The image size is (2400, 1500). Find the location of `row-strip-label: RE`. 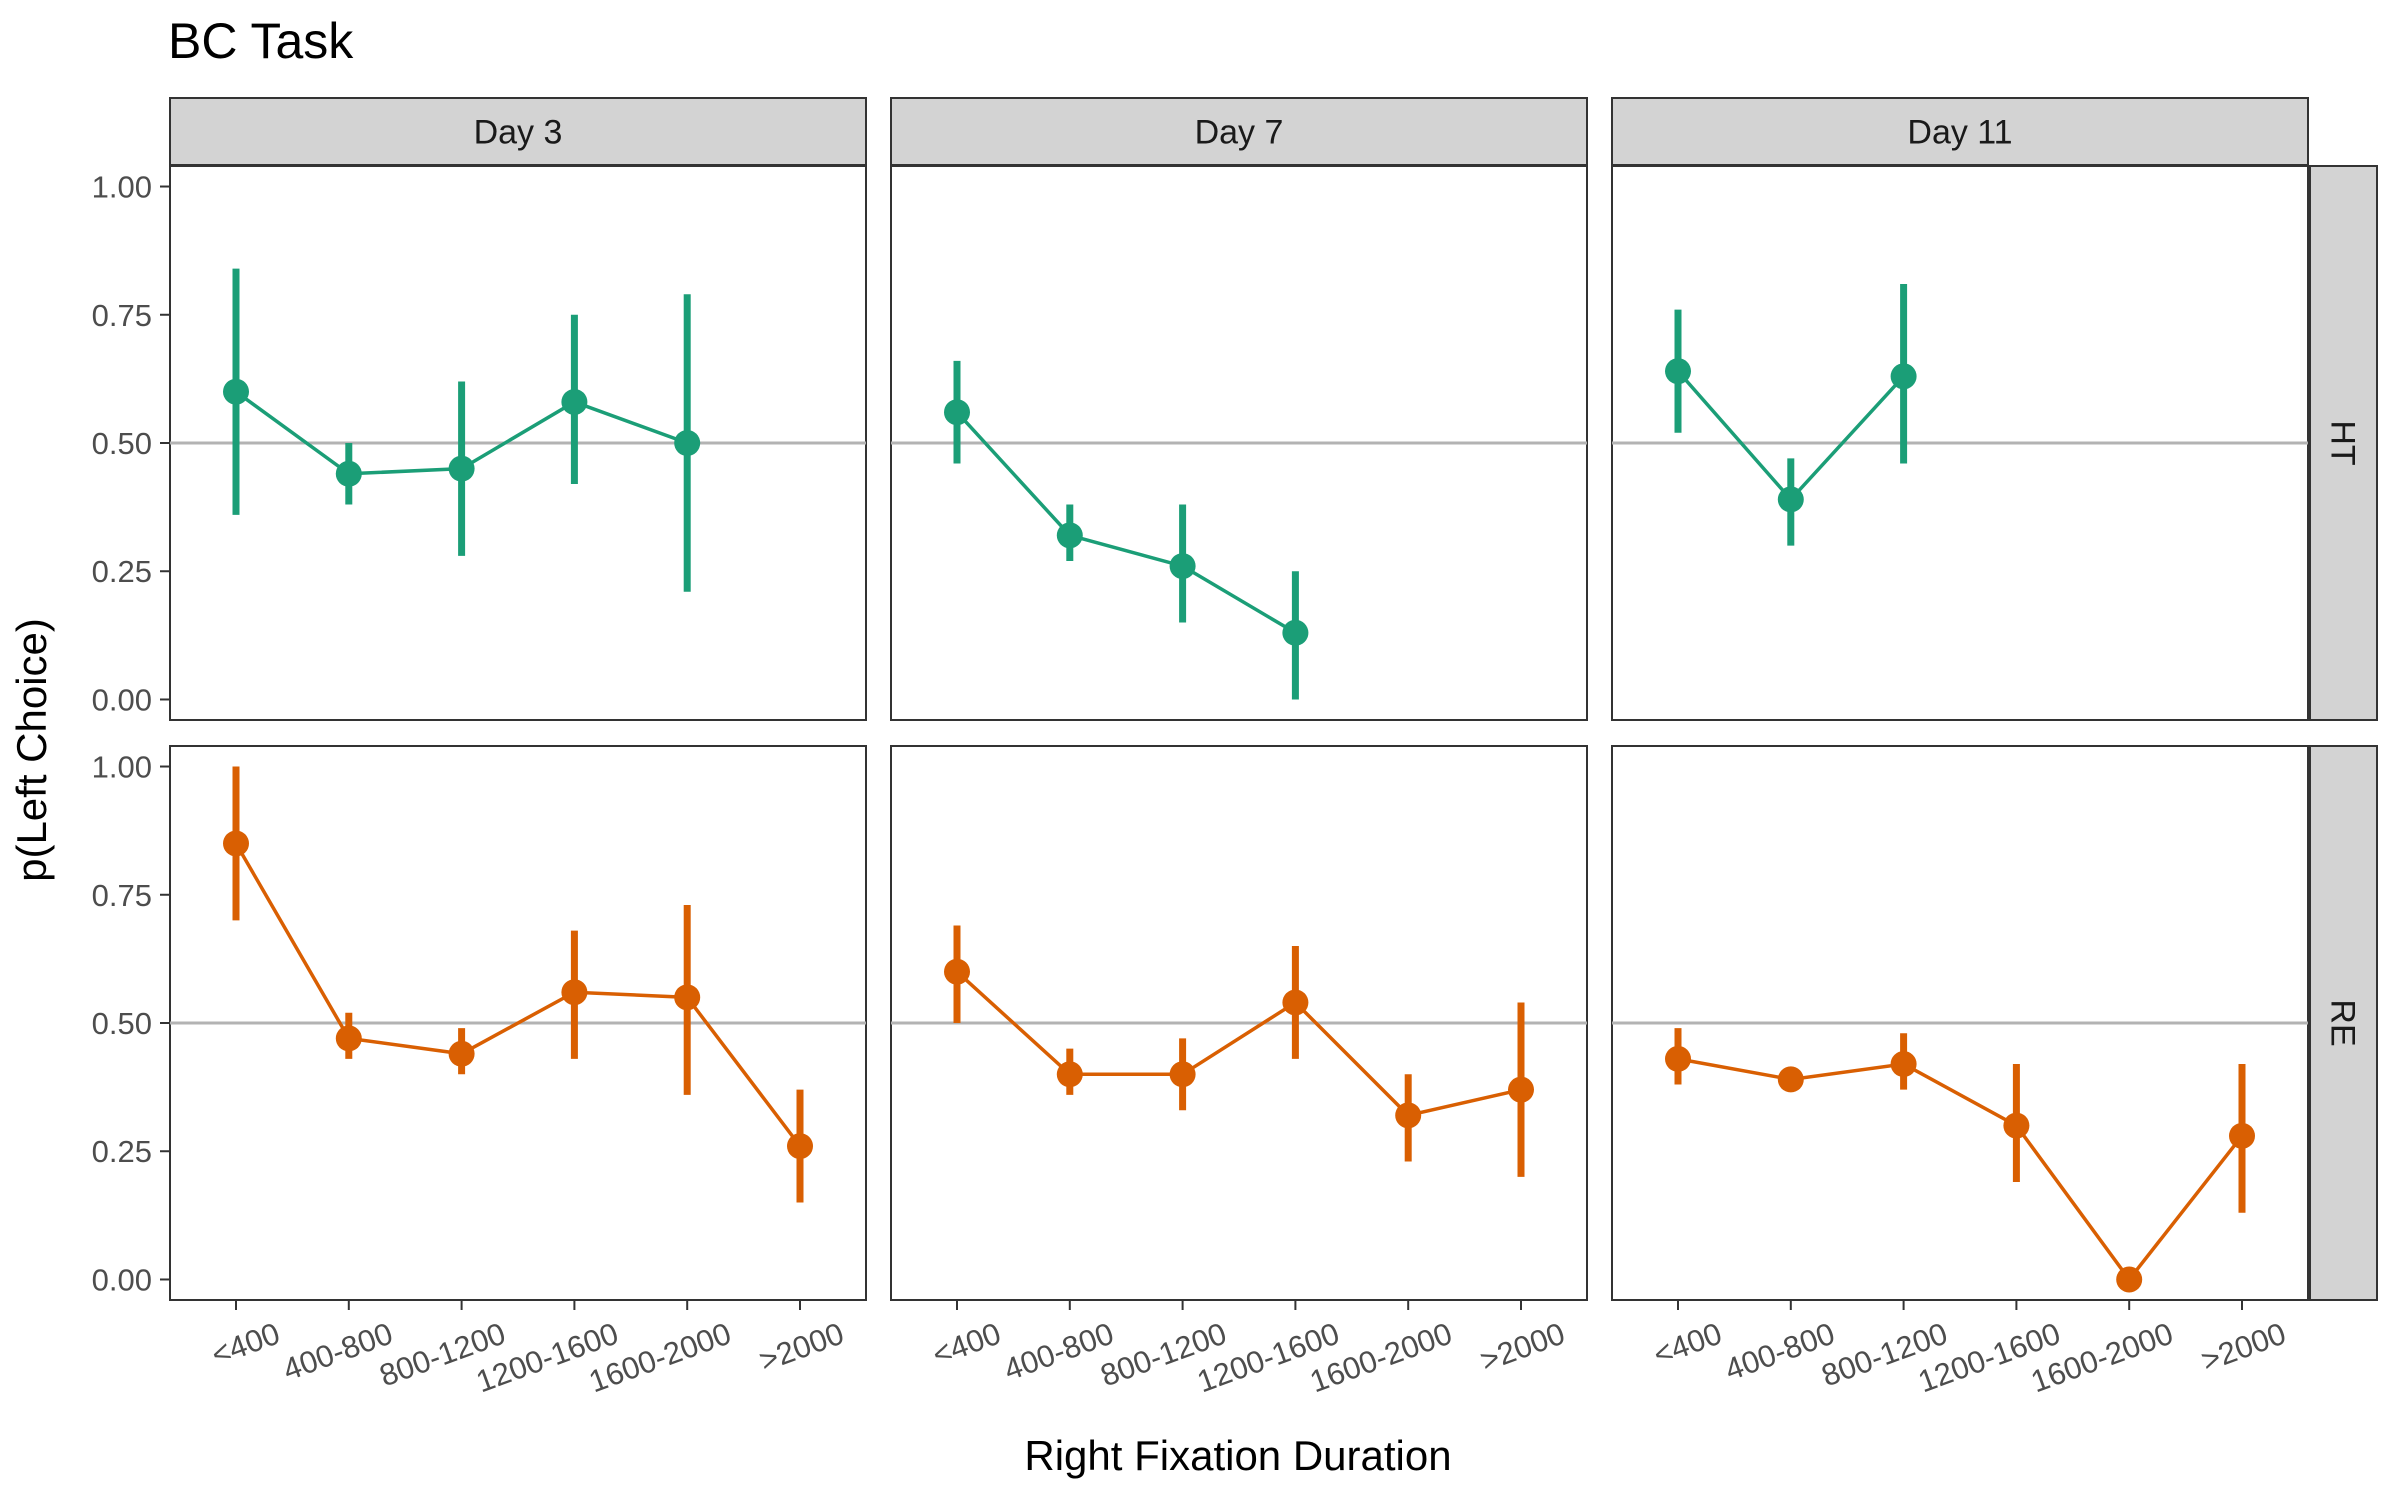

row-strip-label: RE is located at coordinates (2343, 1022).